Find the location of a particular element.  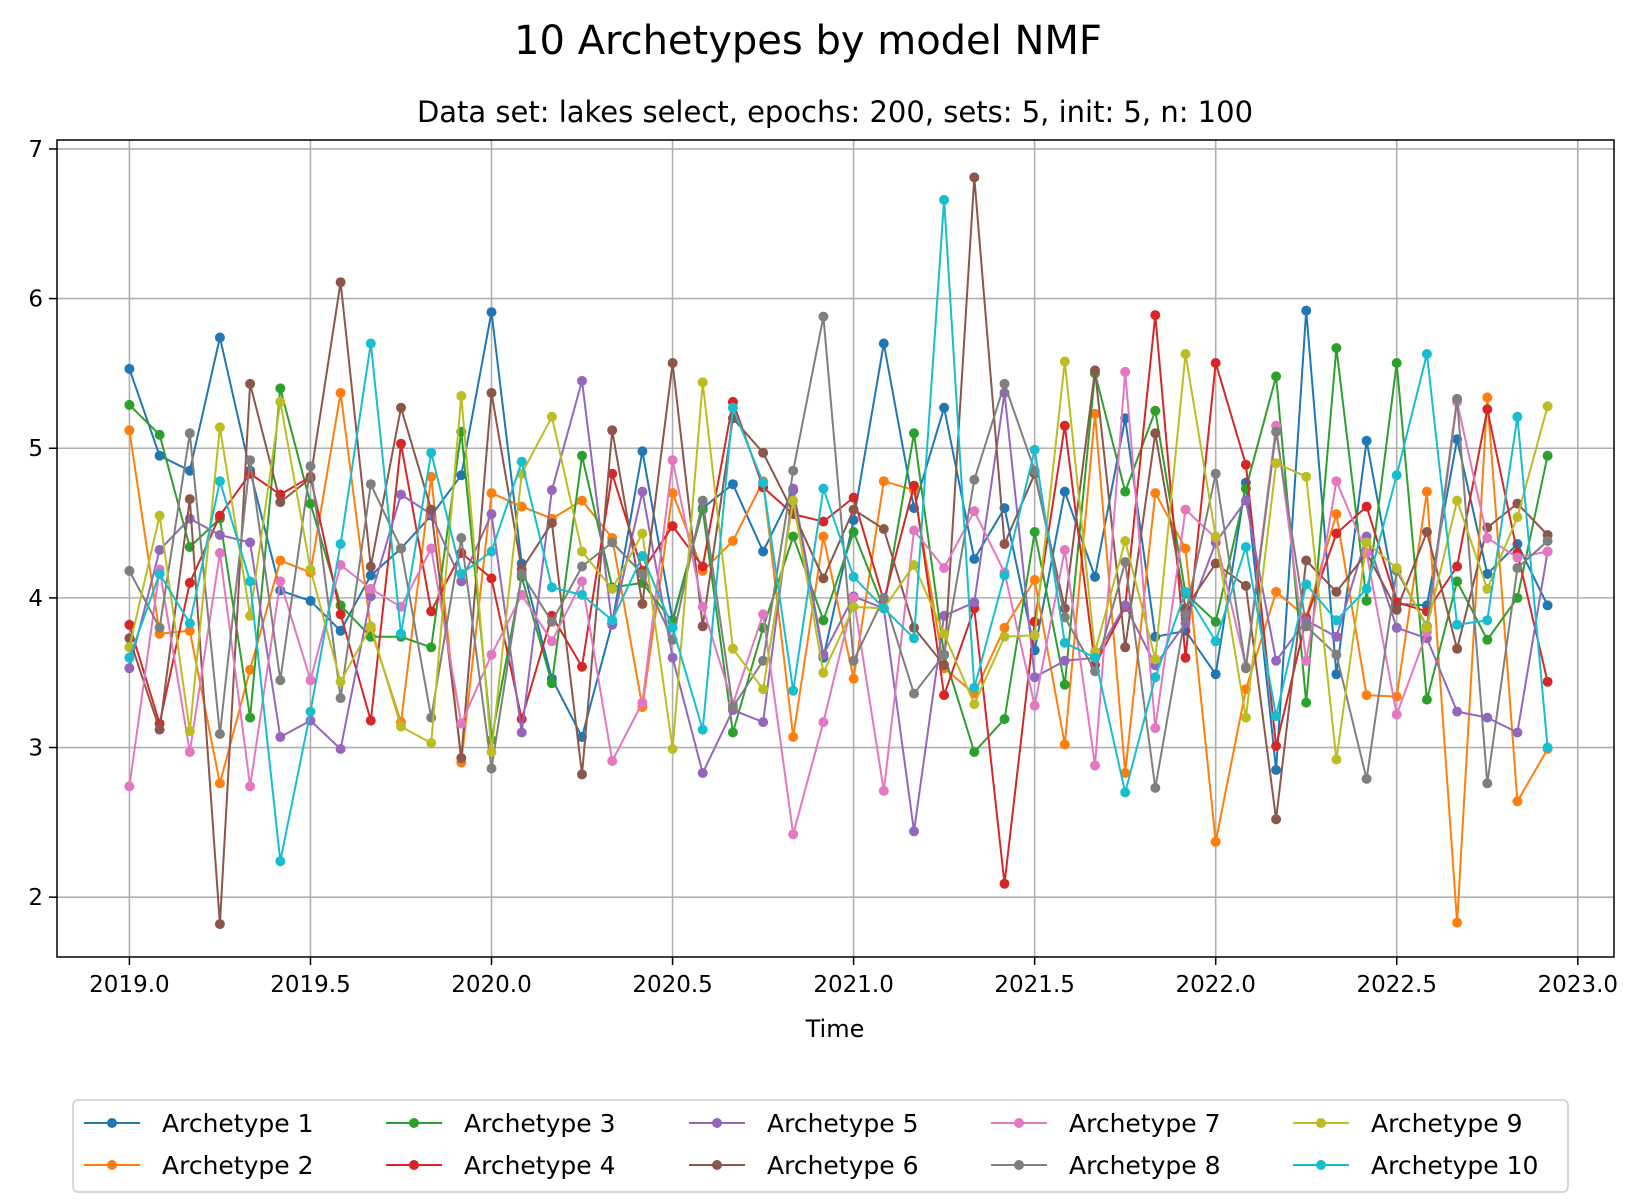

legend-label: Archetype 9 is located at coordinates (1447, 1123).